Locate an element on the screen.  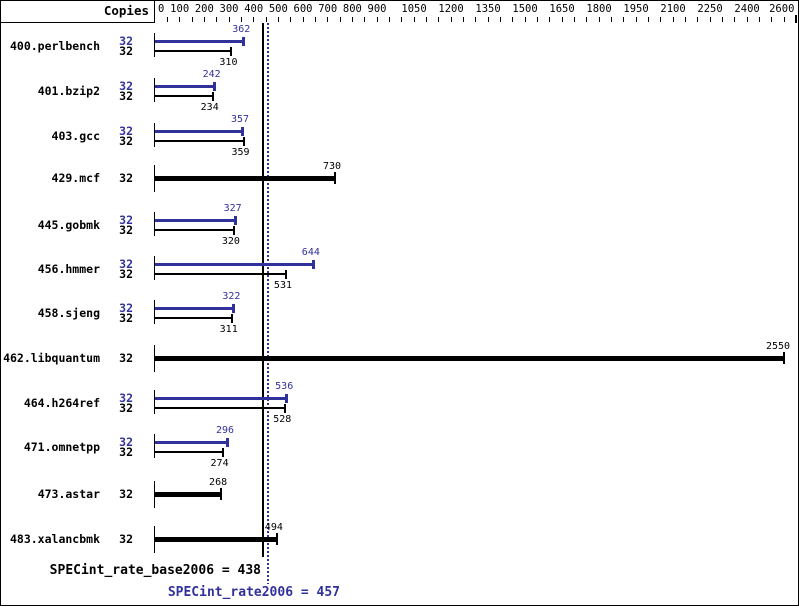
base-summary-text: SPECint_rate_base2006 = 438 is located at coordinates (155, 570).